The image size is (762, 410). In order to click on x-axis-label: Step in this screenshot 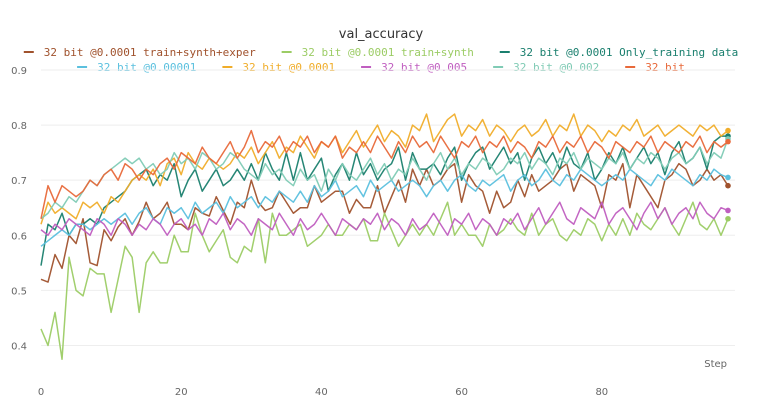, I will do `click(715, 364)`.